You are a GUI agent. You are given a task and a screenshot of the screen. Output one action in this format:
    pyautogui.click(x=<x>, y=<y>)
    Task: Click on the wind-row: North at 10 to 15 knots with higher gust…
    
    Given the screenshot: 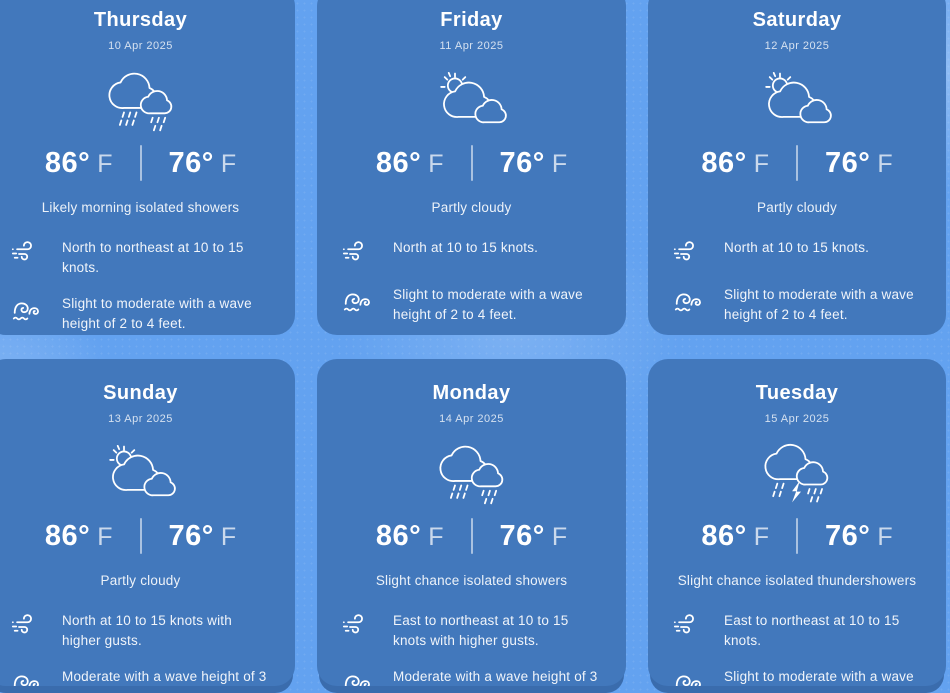 What is the action you would take?
    pyautogui.click(x=140, y=631)
    